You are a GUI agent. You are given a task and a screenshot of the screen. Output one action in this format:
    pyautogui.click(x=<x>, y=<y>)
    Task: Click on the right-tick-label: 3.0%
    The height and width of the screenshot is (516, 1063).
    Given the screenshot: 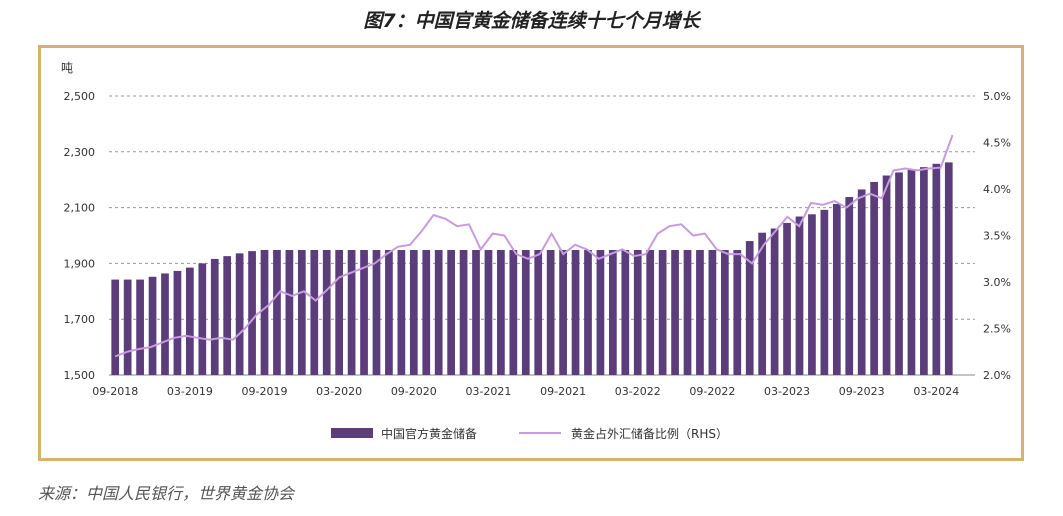 What is the action you would take?
    pyautogui.click(x=997, y=282)
    